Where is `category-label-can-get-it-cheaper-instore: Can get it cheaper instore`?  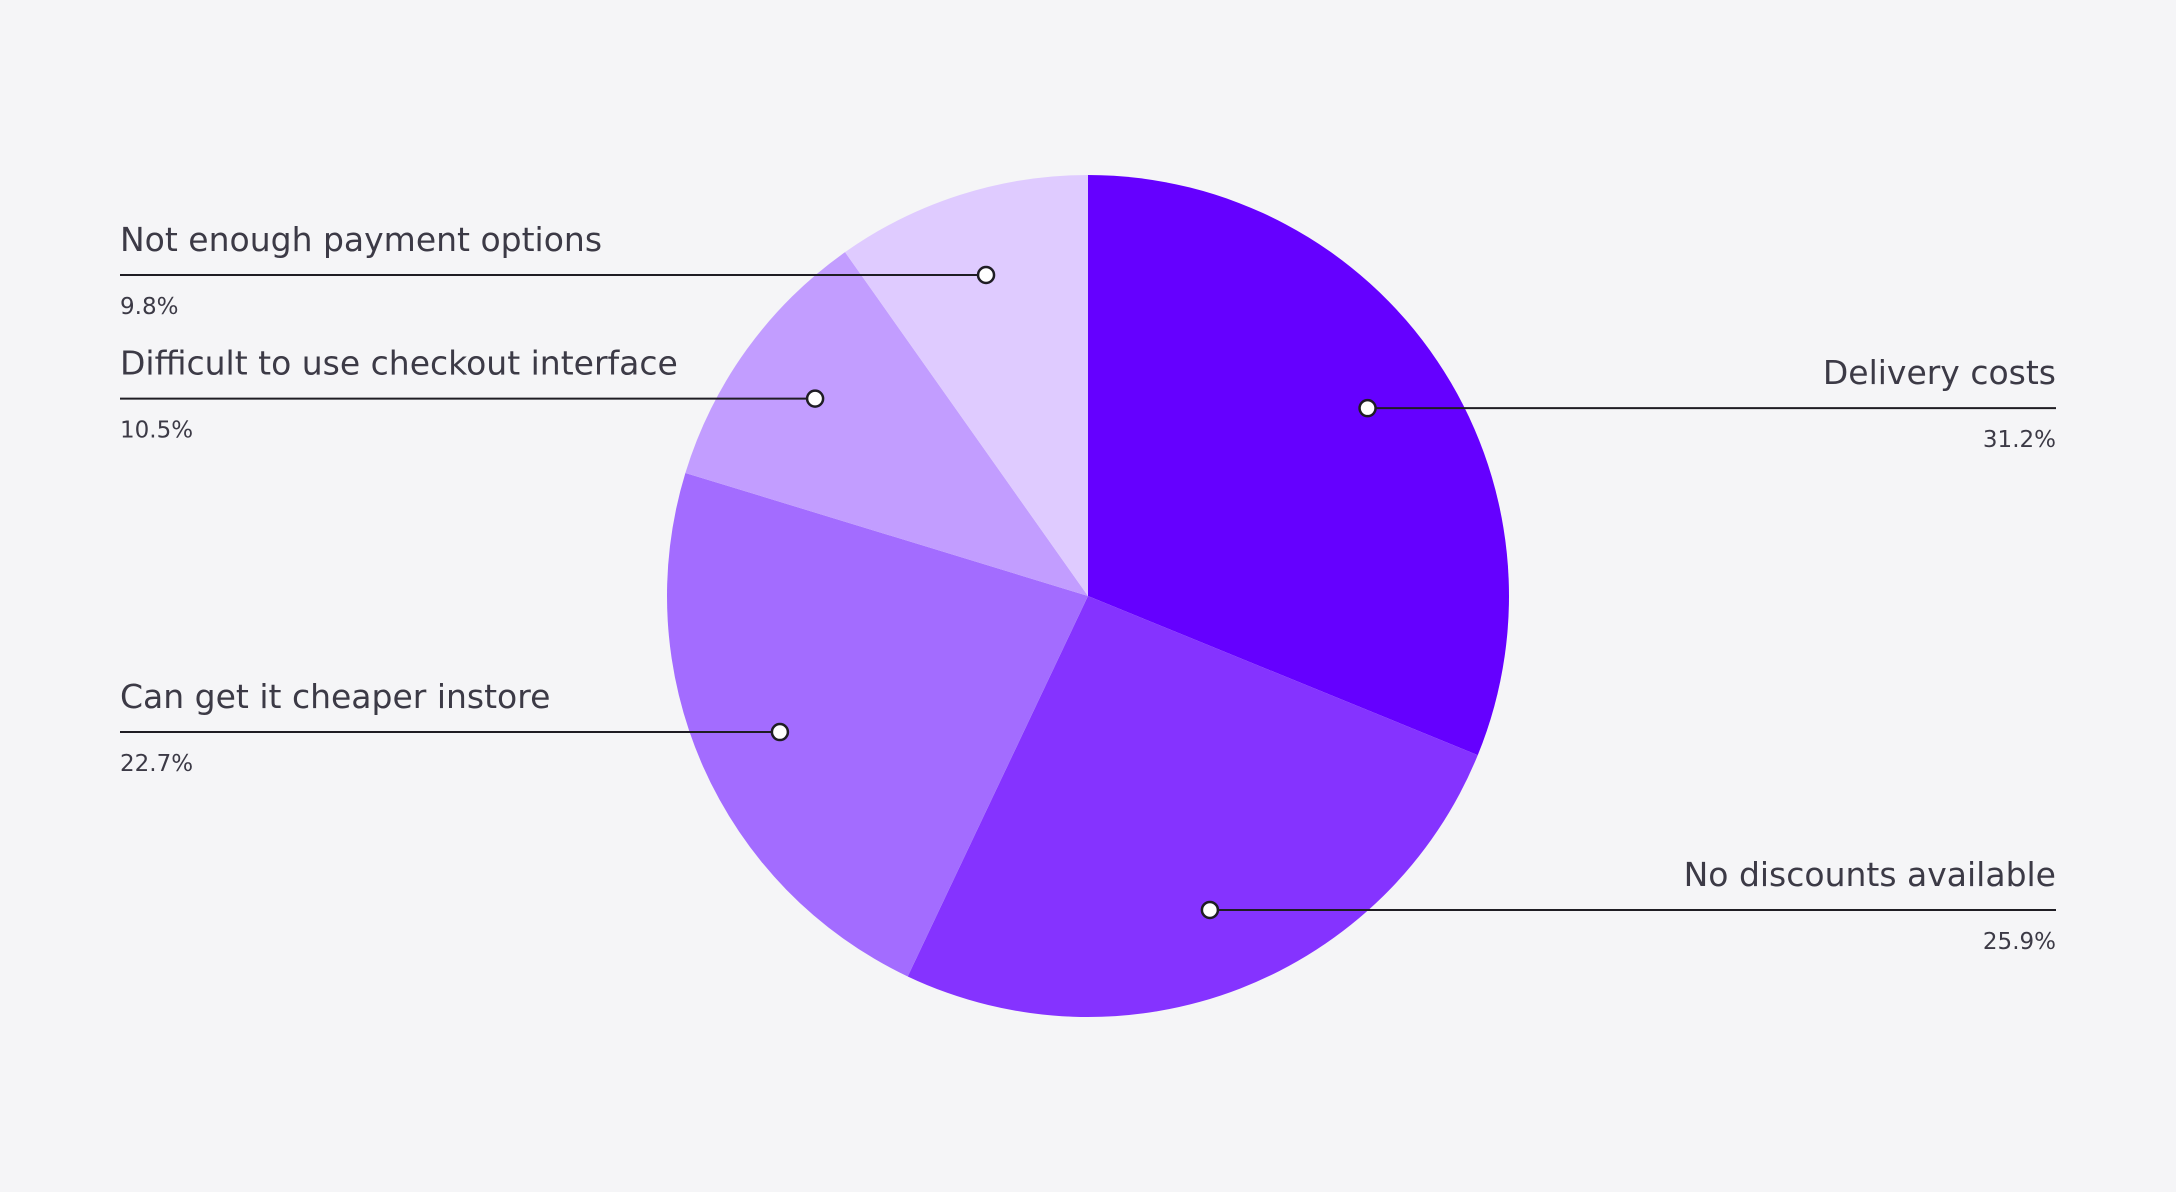 category-label-can-get-it-cheaper-instore: Can get it cheaper instore is located at coordinates (335, 696).